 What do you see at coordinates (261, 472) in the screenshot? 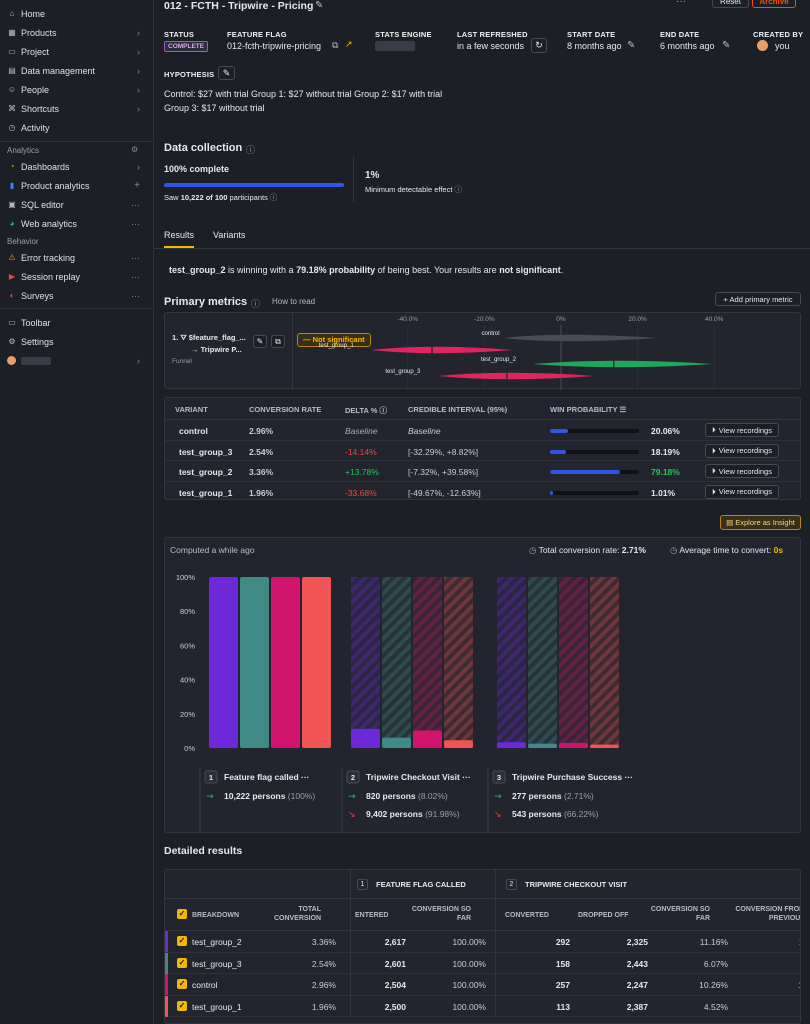
I see `conversion-rate: 3.36%` at bounding box center [261, 472].